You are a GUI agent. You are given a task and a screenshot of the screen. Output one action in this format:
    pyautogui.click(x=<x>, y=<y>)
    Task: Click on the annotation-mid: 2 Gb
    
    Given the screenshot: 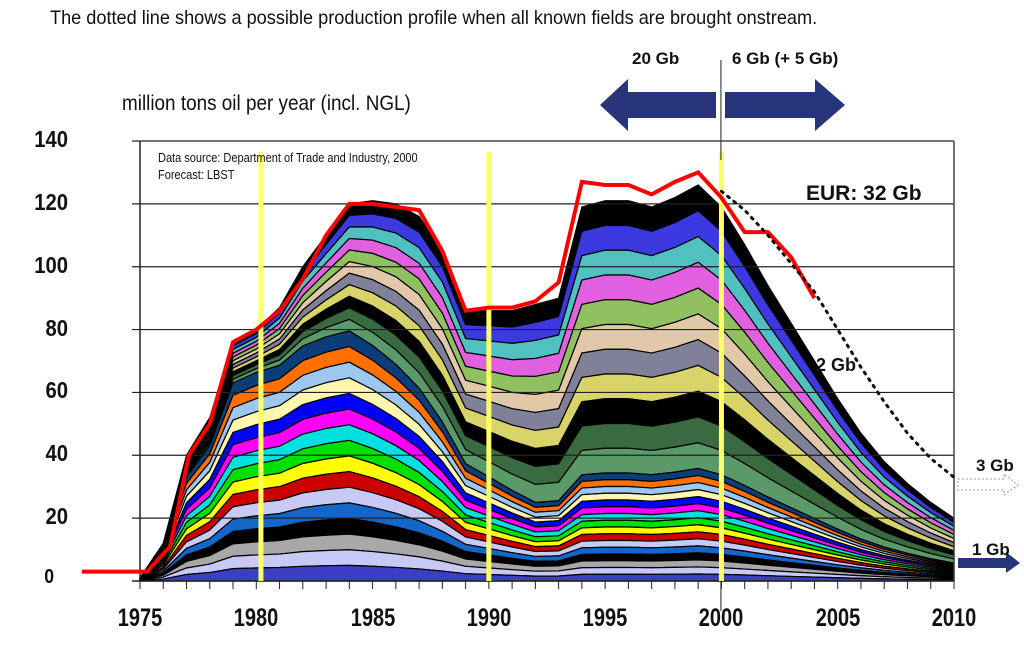 What is the action you would take?
    pyautogui.click(x=836, y=365)
    